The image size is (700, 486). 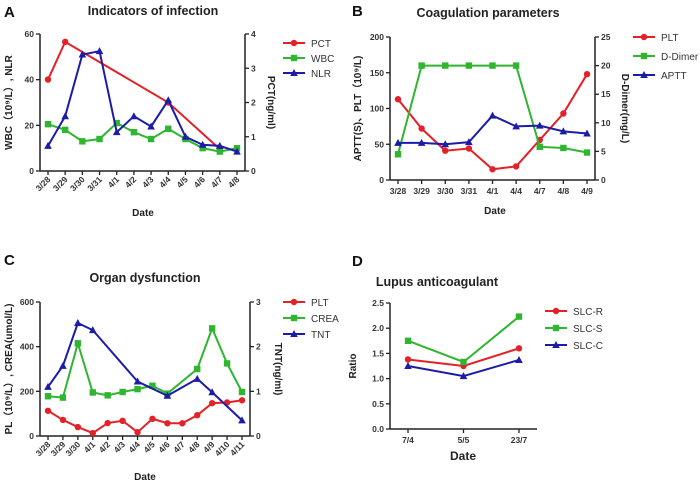 I want to click on legend-label: NLR, so click(x=321, y=74).